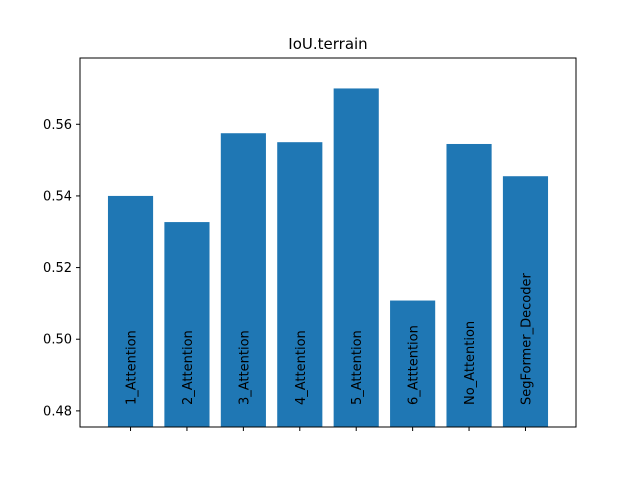 This screenshot has height=480, width=640. Describe the element at coordinates (356, 257) in the screenshot. I see `bar-5-attention` at that location.